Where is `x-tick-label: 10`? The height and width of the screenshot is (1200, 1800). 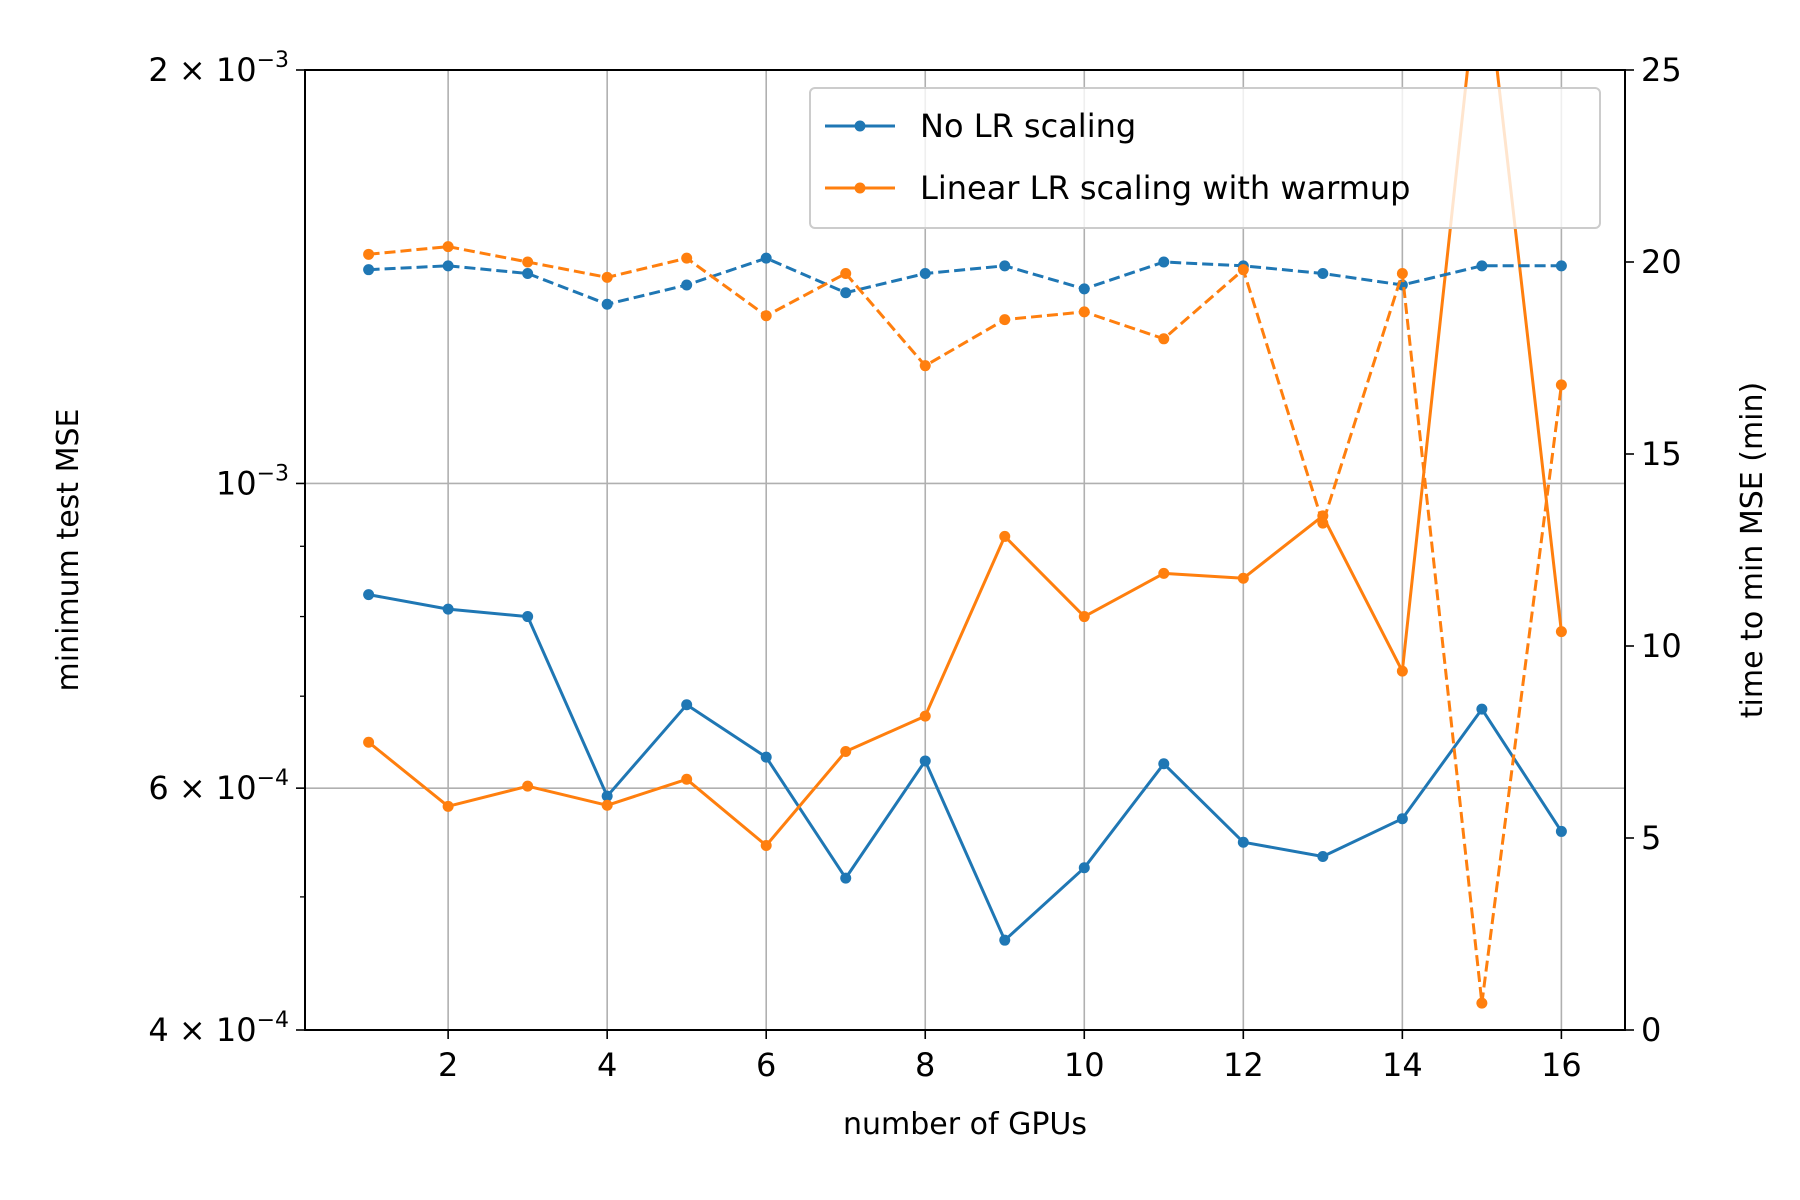
x-tick-label: 10 is located at coordinates (1084, 1065).